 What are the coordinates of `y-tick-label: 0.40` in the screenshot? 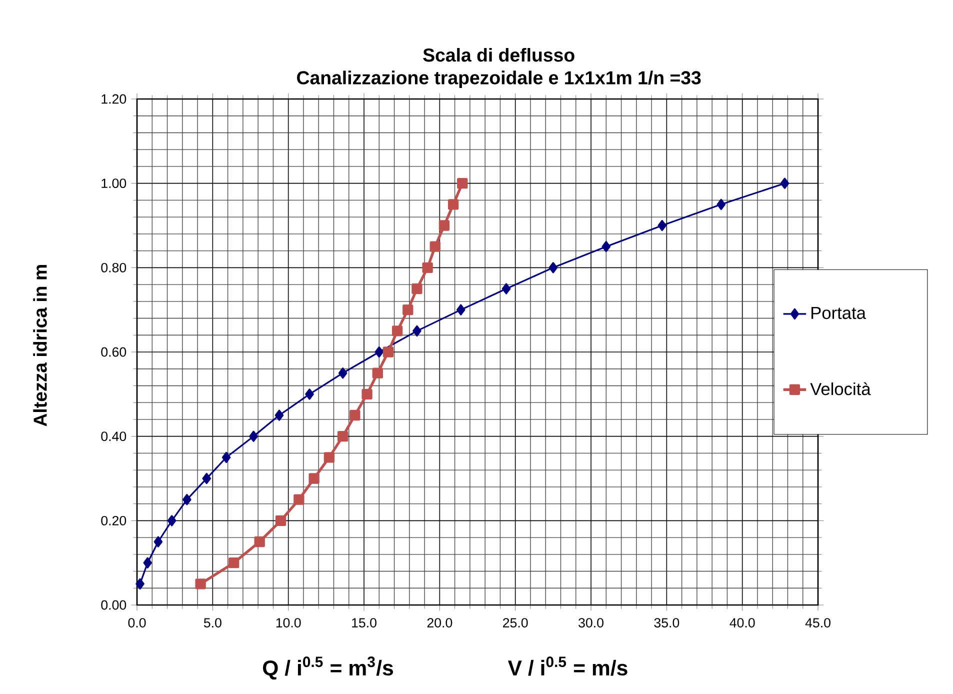 It's located at (113, 437).